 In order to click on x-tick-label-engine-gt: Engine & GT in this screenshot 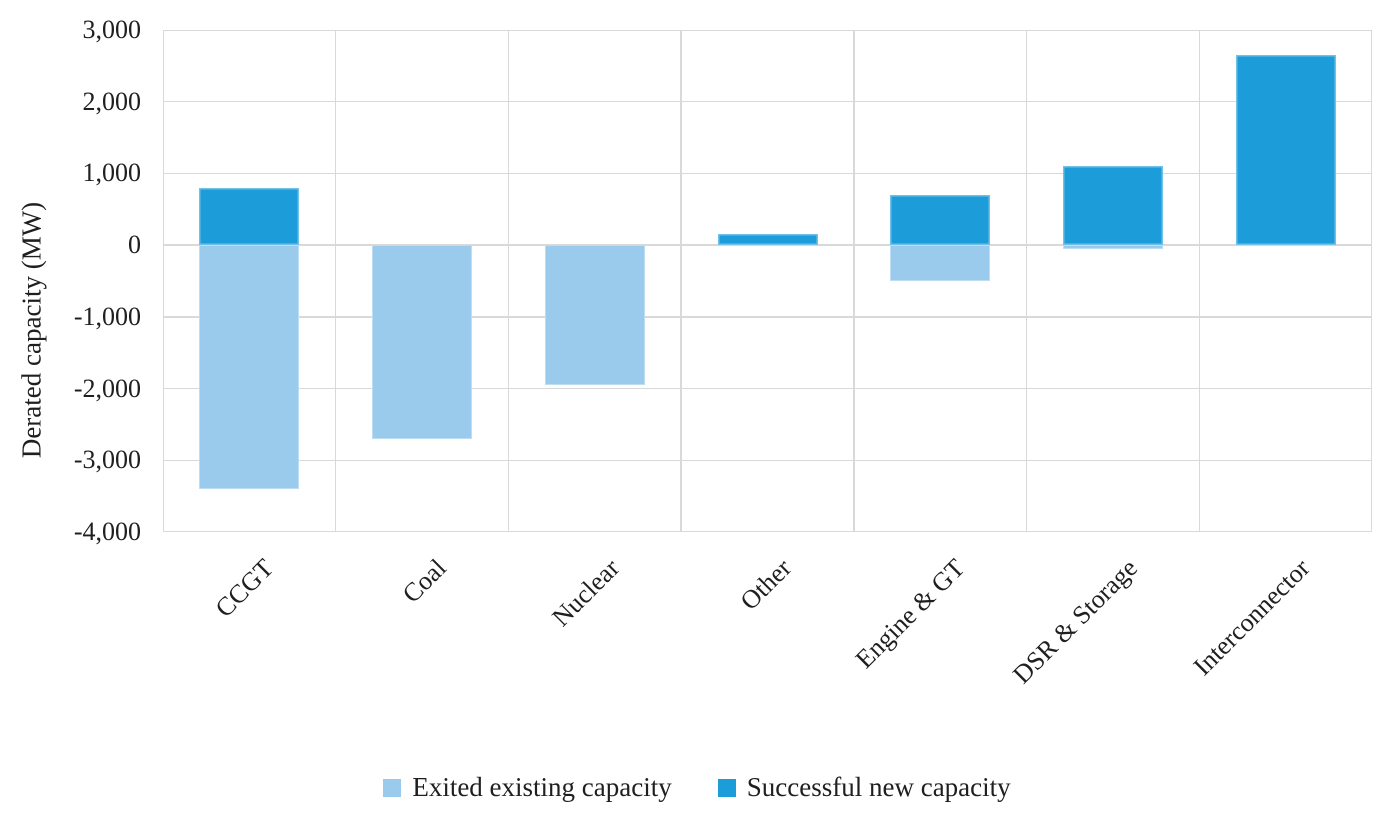, I will do `click(910, 613)`.